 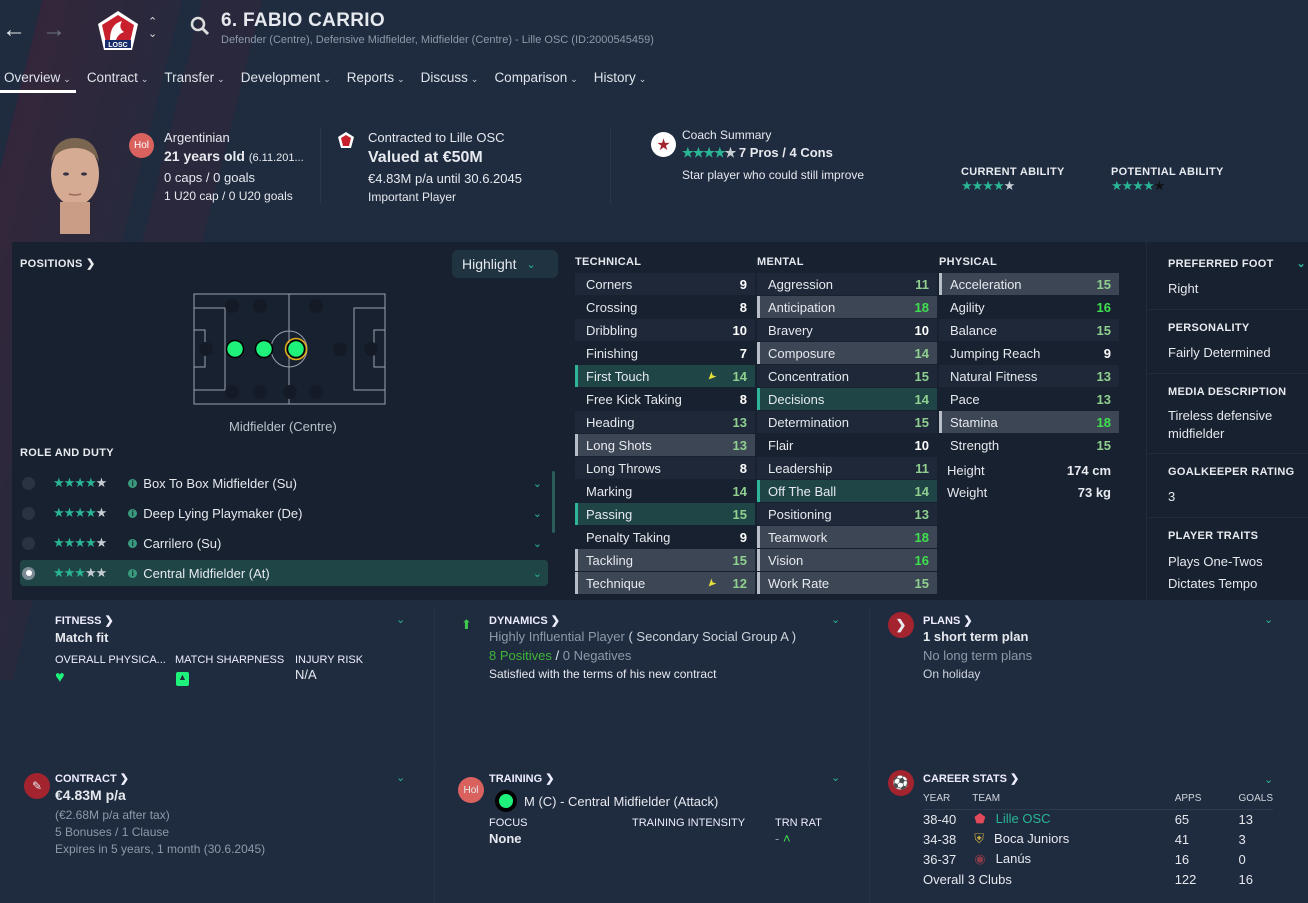 What do you see at coordinates (284, 573) in the screenshot?
I see `role-row: ★★★★★ i Central Midfielder (At) ⌄` at bounding box center [284, 573].